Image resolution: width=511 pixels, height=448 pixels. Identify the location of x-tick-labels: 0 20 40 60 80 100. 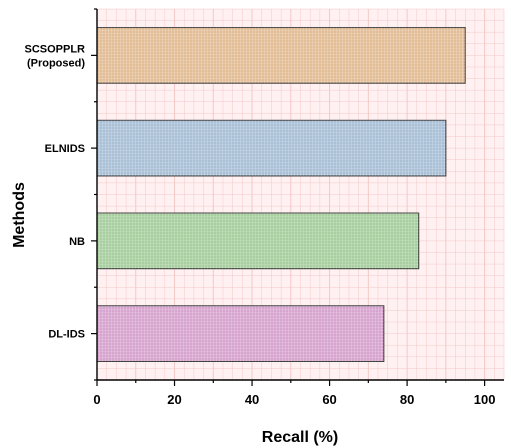
(294, 399).